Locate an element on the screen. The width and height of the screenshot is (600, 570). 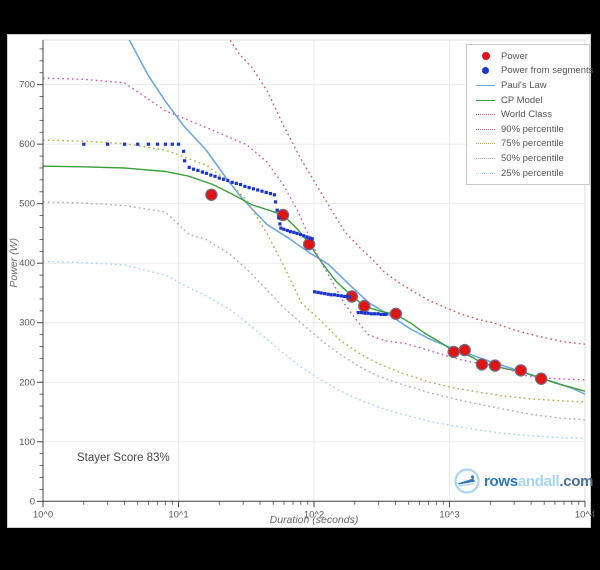
legend-label-power: Power is located at coordinates (514, 56).